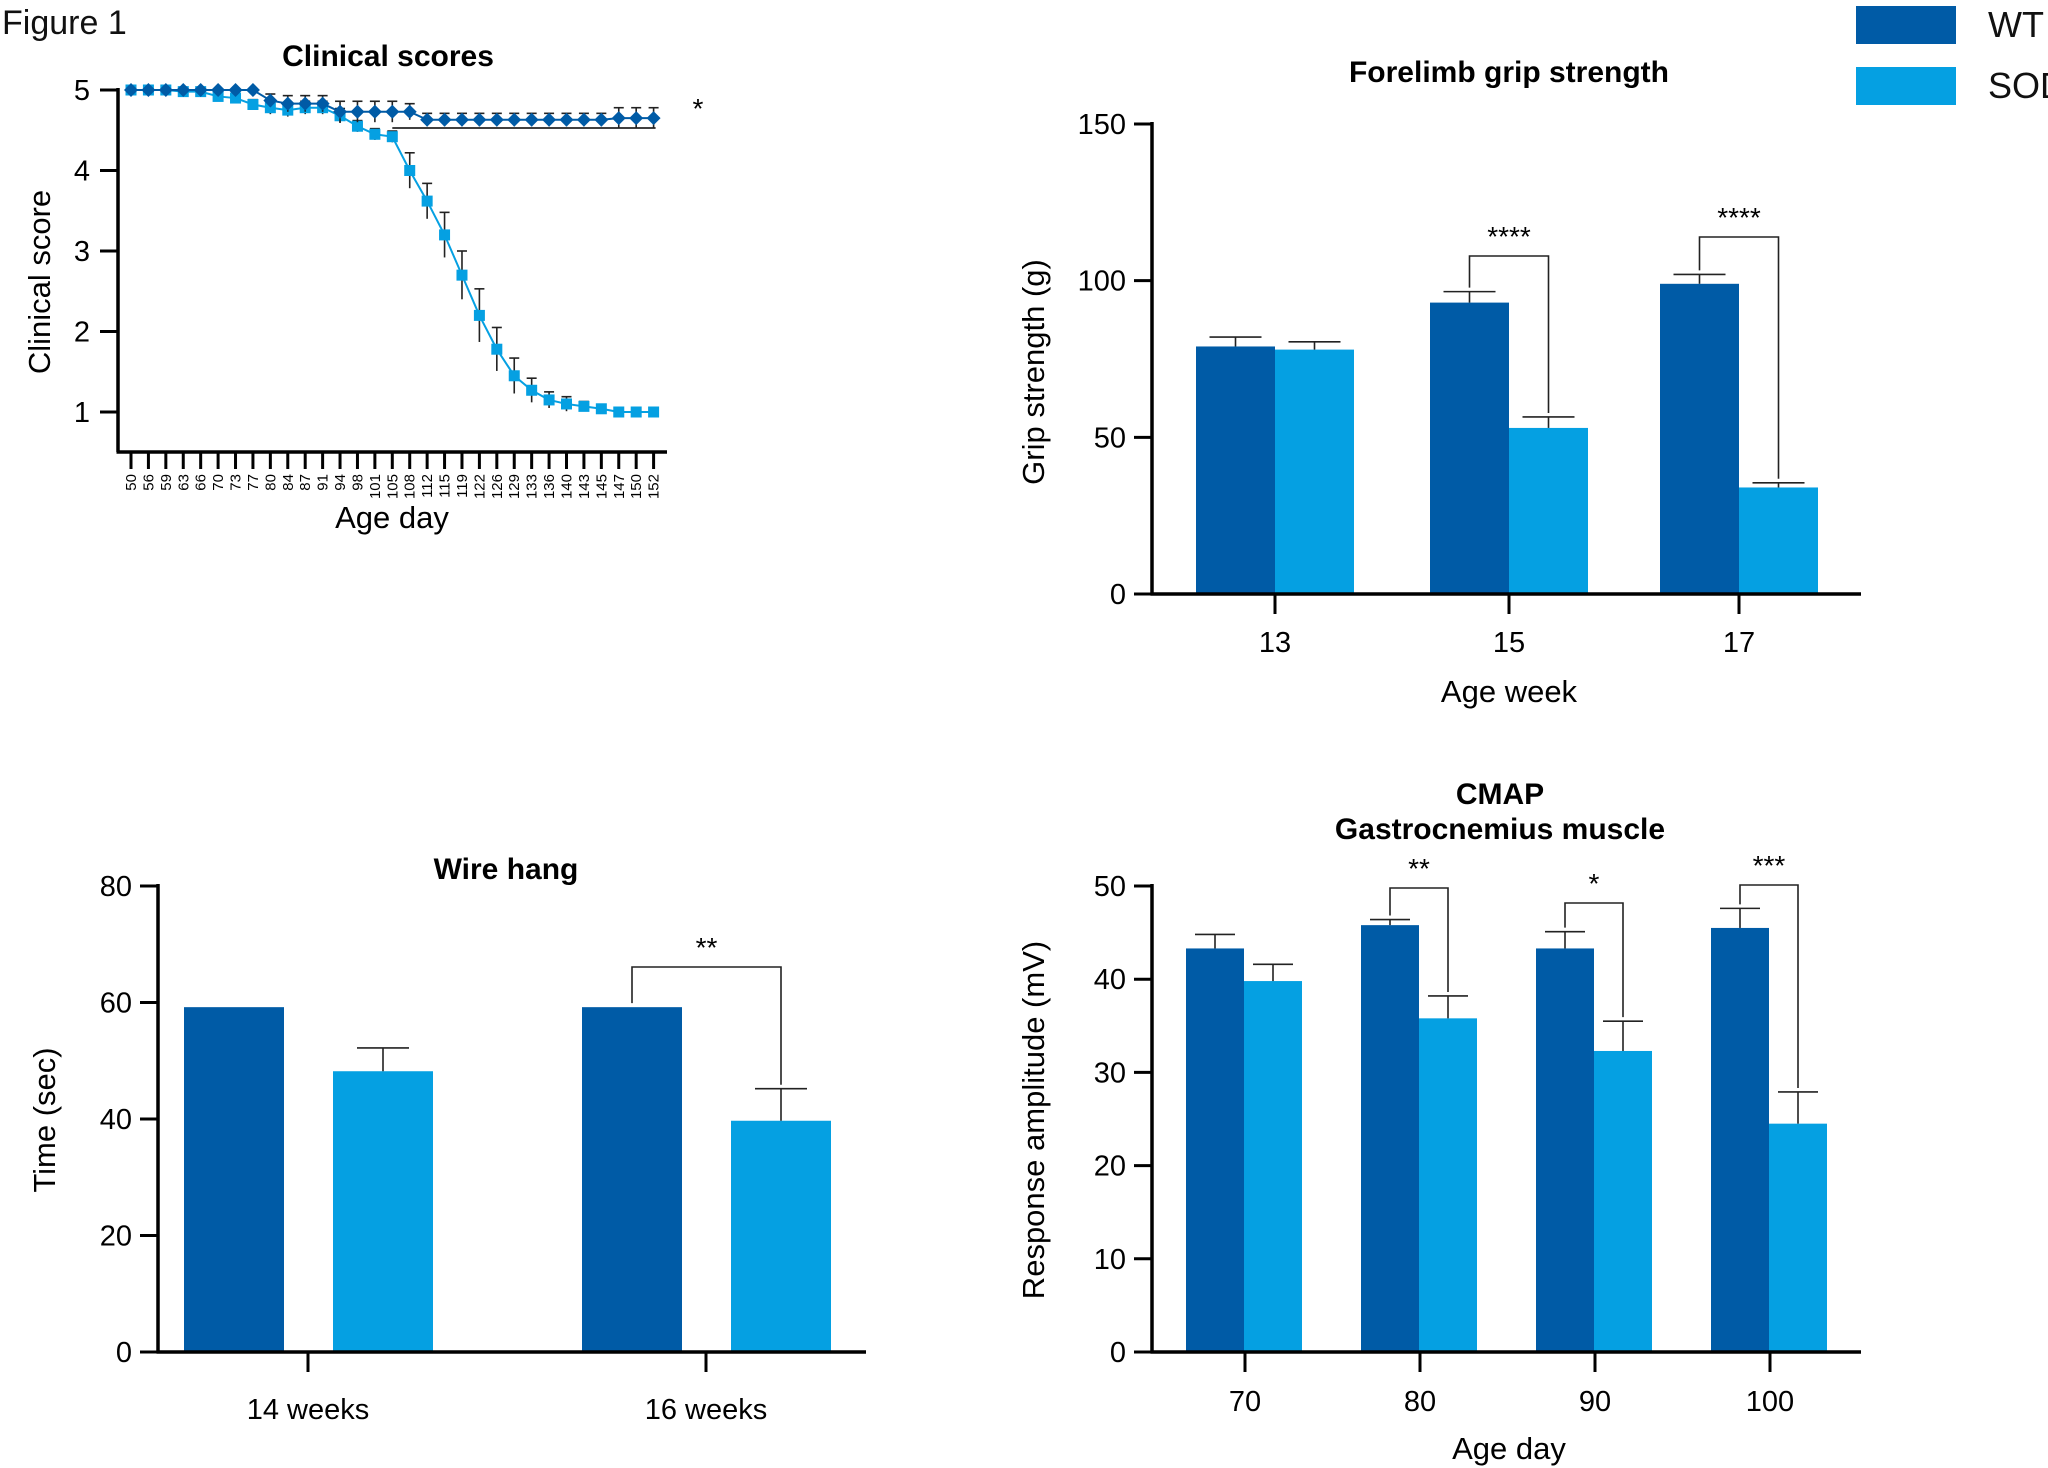  What do you see at coordinates (410, 486) in the screenshot?
I see `clinical-x-tick-label: 108` at bounding box center [410, 486].